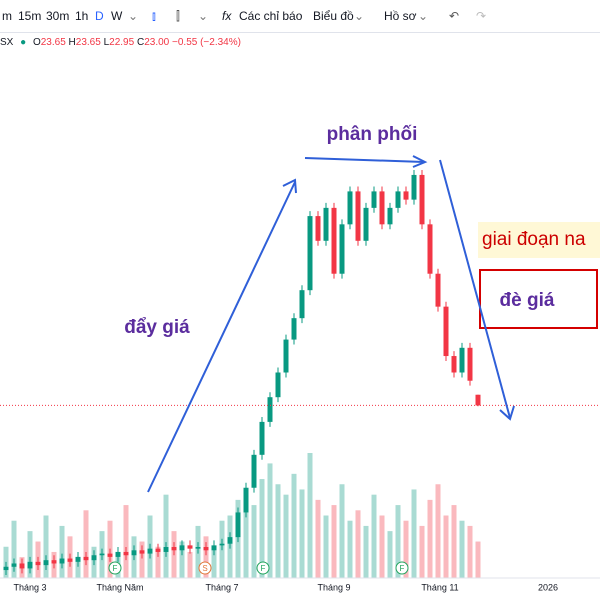  Describe the element at coordinates (400, 16) in the screenshot. I see `profile-menu: Hồ sơ` at that location.